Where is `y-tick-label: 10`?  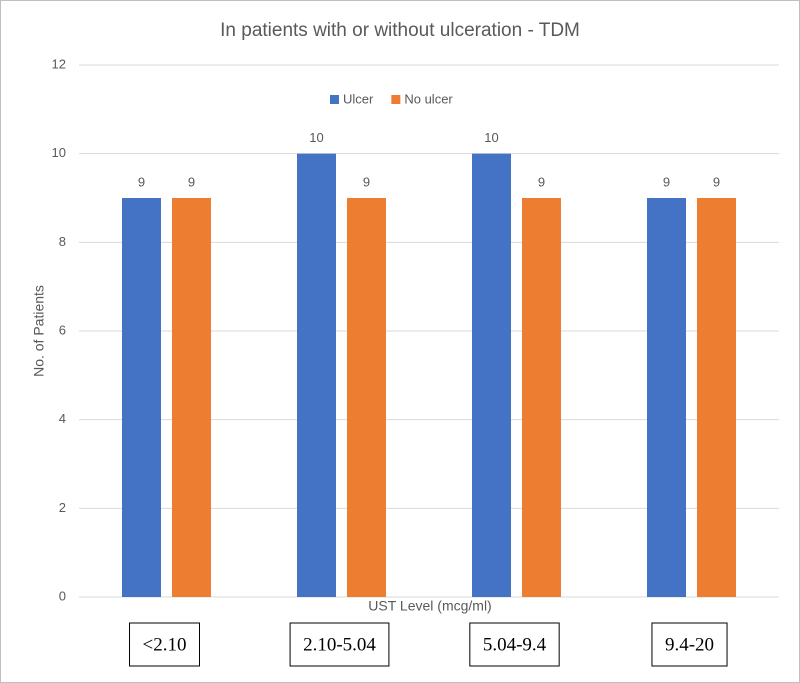
y-tick-label: 10 is located at coordinates (59, 152).